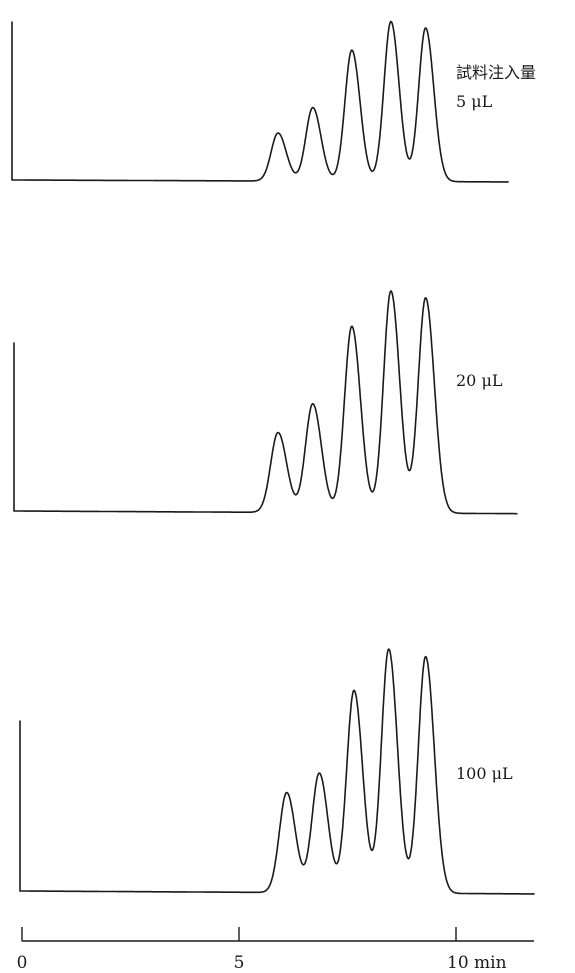 The height and width of the screenshot is (973, 575). Describe the element at coordinates (260, 101) in the screenshot. I see `trace-5ul` at that location.